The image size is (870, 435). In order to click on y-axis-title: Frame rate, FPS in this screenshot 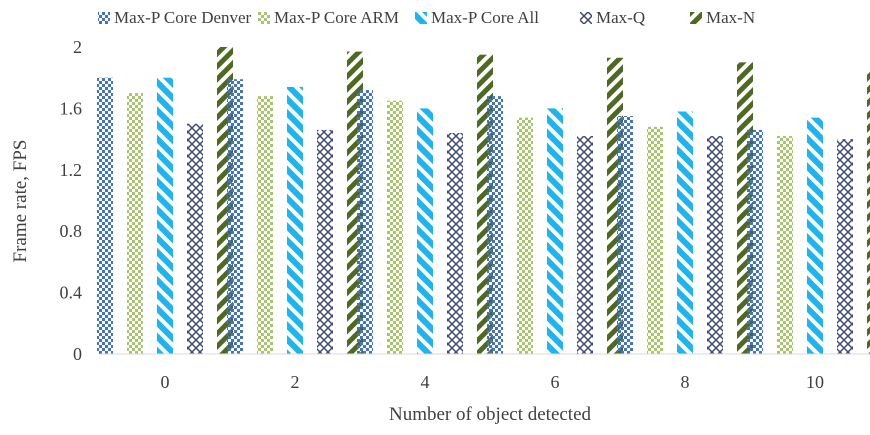, I will do `click(20, 201)`.